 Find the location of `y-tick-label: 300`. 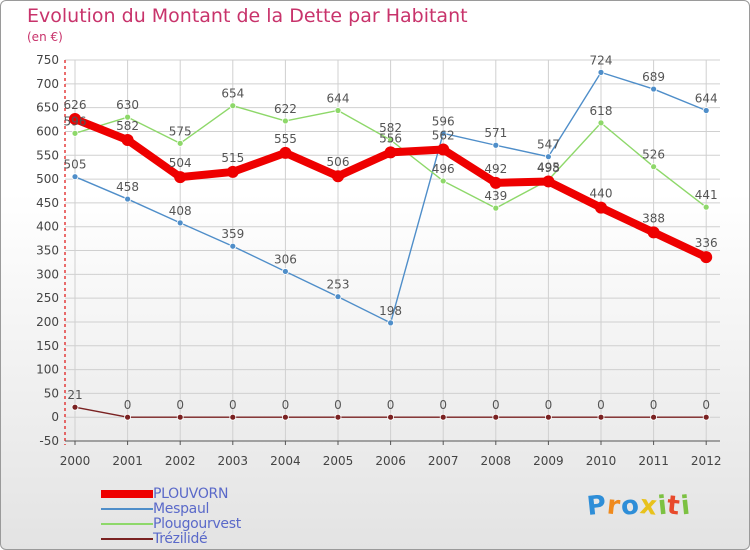

y-tick-label: 300 is located at coordinates (47, 274).